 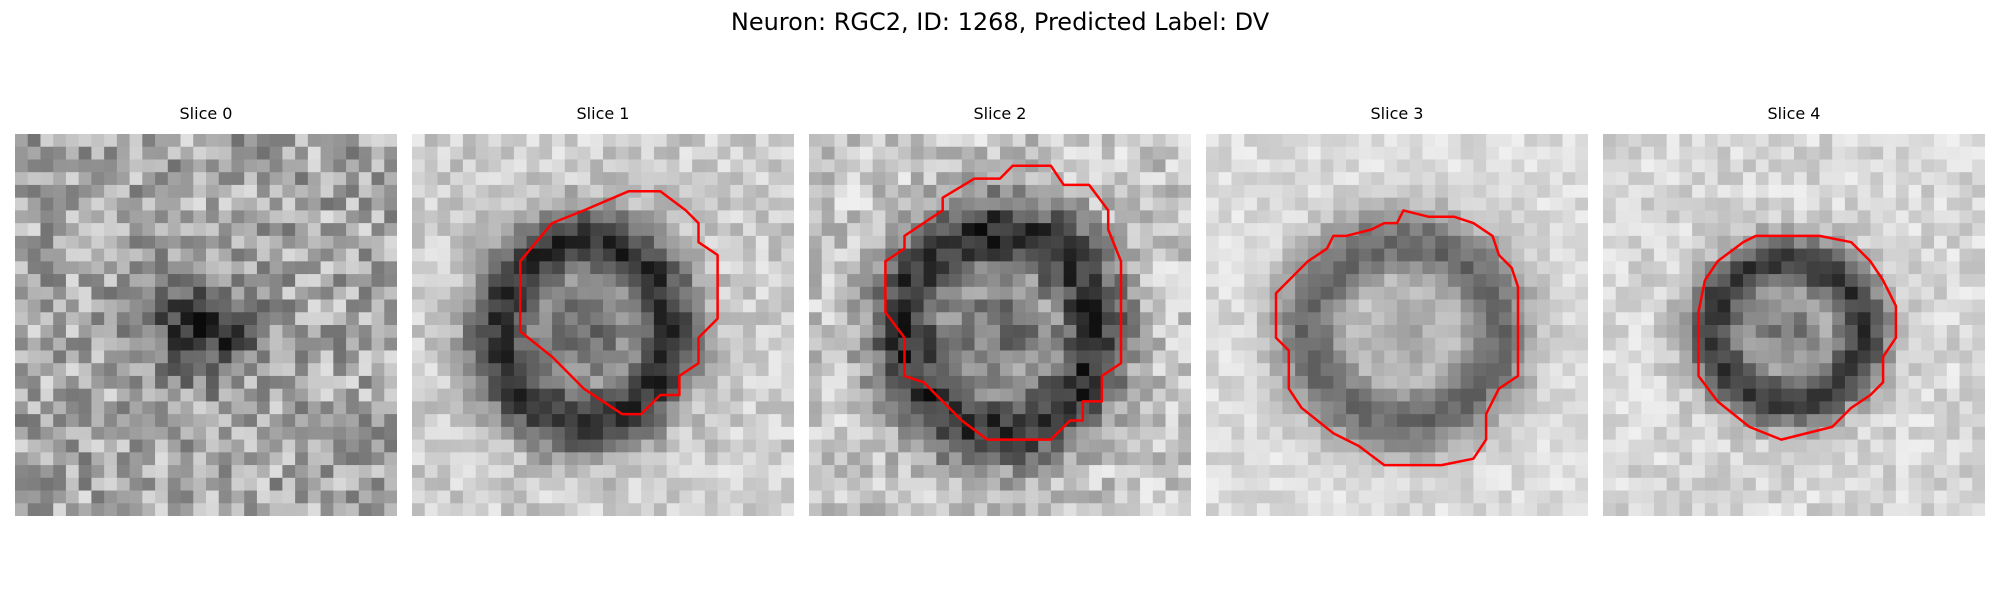 I want to click on slice-title: Slice 0, so click(x=206, y=113).